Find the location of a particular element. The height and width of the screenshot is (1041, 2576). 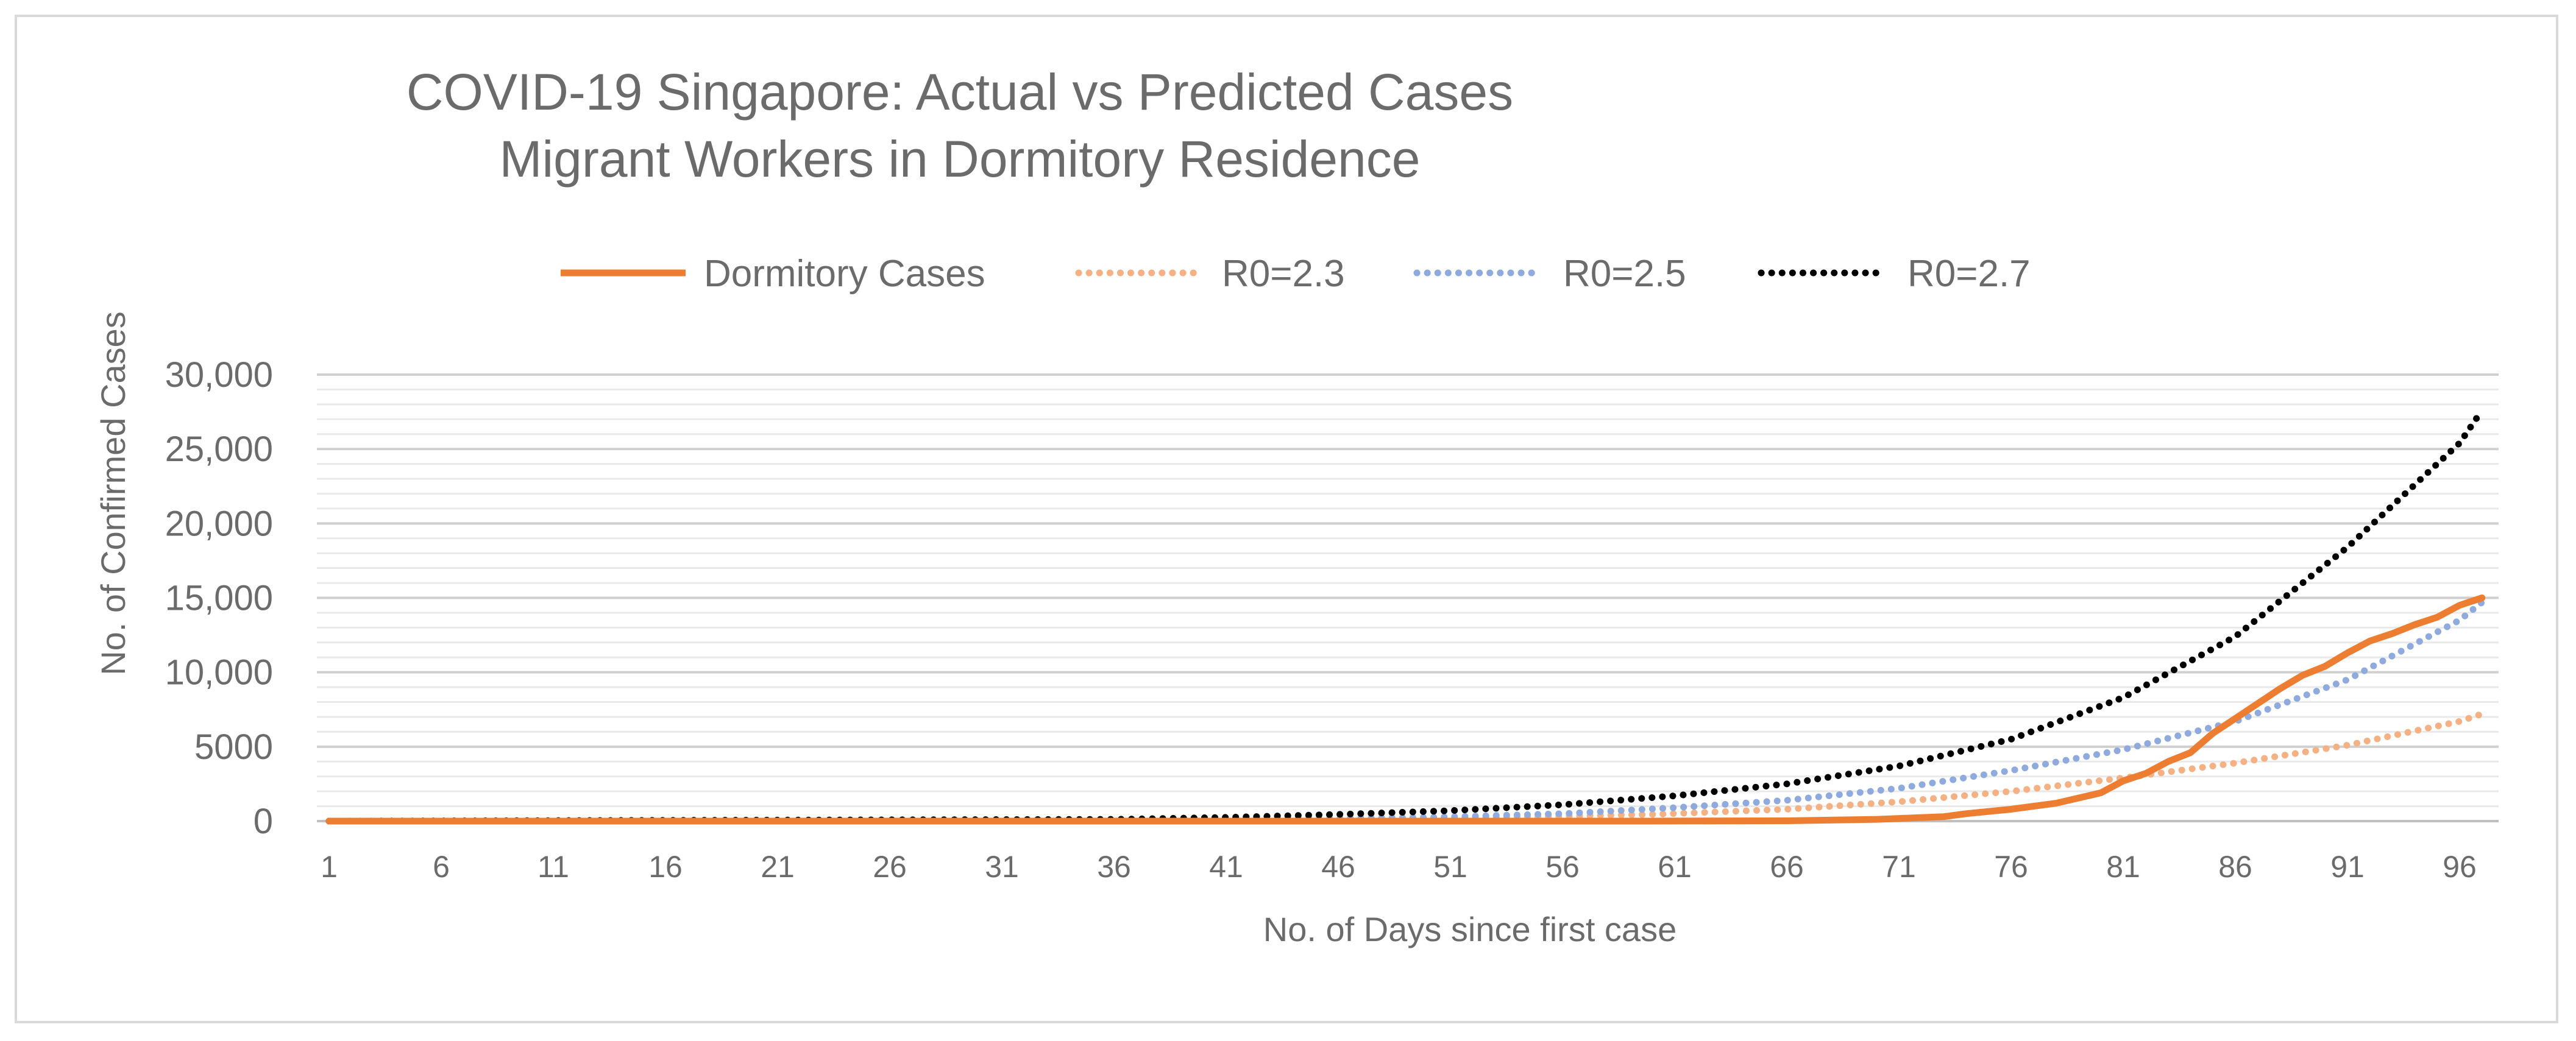

y-tick-label: 25,000 is located at coordinates (219, 449).